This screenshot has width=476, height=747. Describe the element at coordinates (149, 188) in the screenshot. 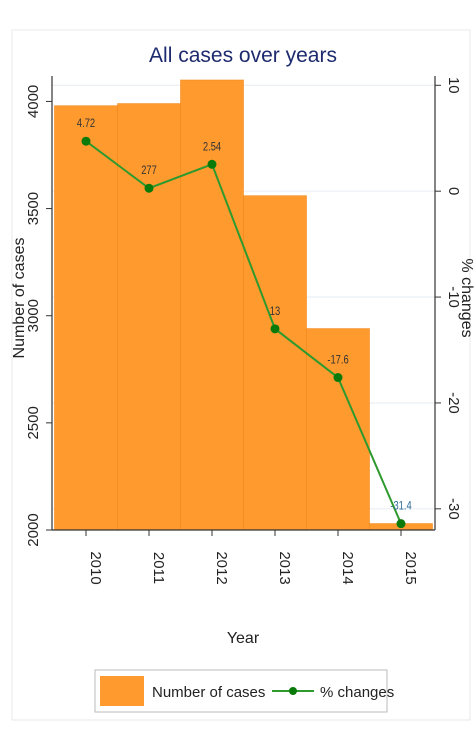

I see `changes-point-2011` at that location.